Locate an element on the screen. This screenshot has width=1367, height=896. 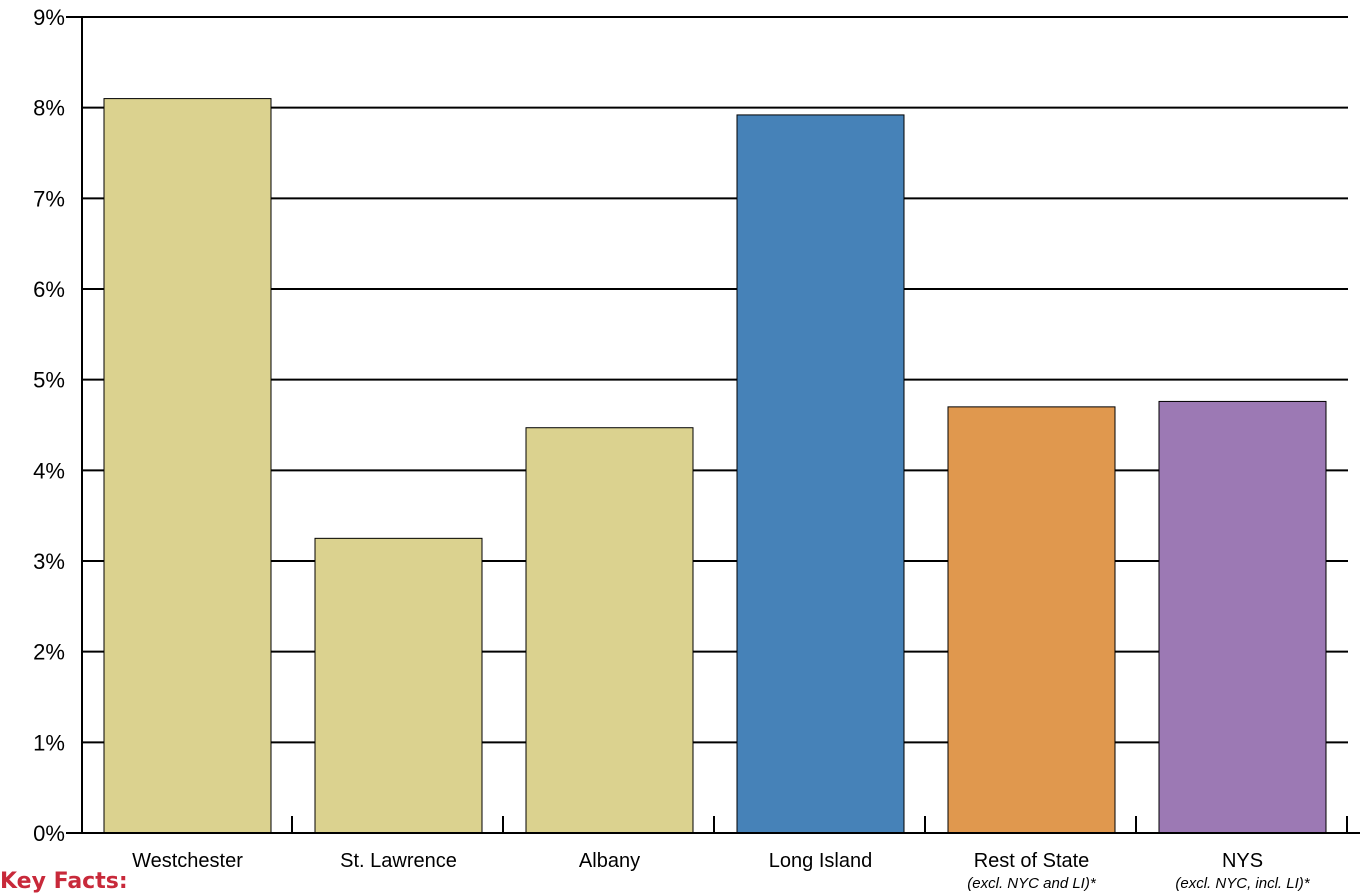
key-facts-heading: Key Facts: is located at coordinates (64, 881).